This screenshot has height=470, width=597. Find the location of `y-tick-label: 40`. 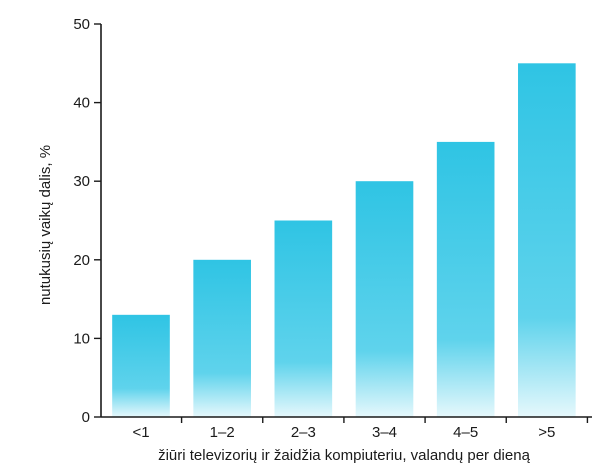

y-tick-label: 40 is located at coordinates (81, 103).